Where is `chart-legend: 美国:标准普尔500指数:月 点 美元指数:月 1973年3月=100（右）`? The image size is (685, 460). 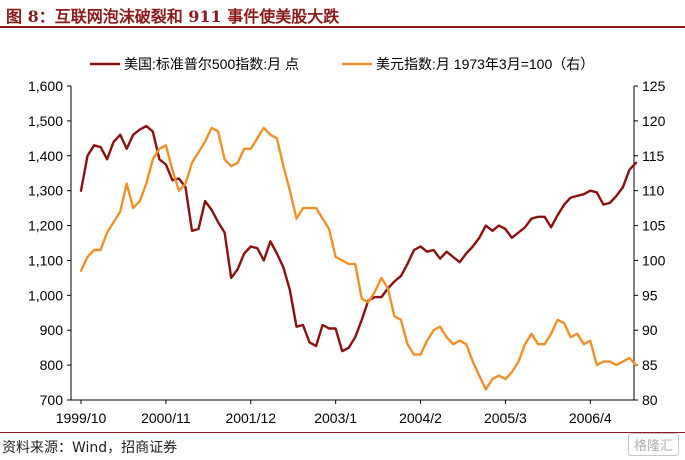 chart-legend: 美国:标准普尔500指数:月 点 美元指数:月 1973年3月=100（右） is located at coordinates (342, 64).